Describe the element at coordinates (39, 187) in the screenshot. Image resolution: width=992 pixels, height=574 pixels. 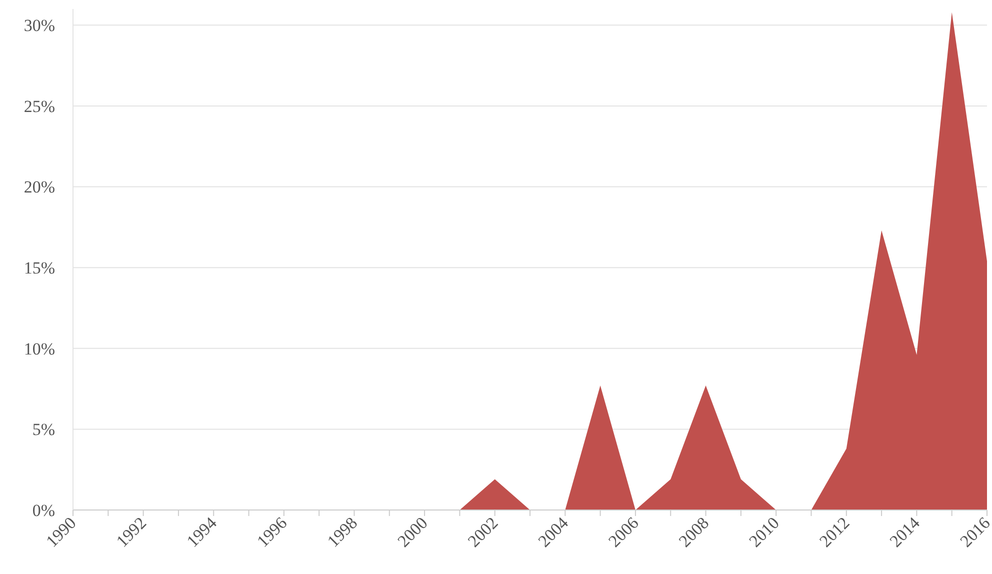
I see `y-tick-label: 20%` at that location.